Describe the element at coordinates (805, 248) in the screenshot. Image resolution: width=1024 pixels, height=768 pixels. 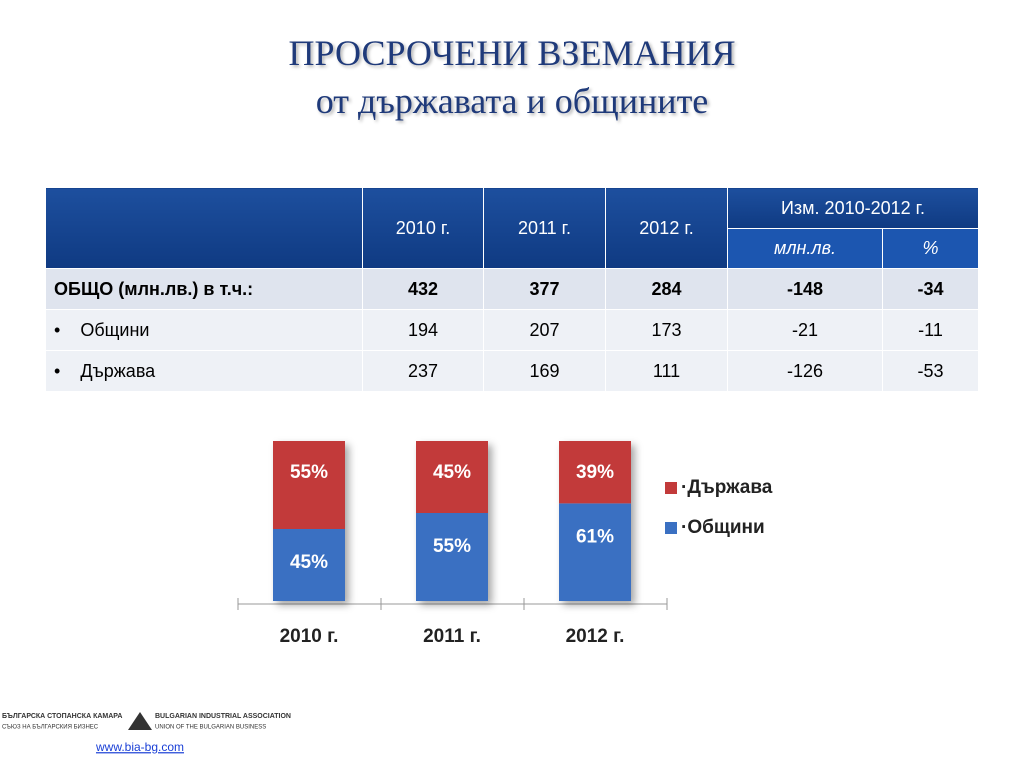
I see `subheader-cell: млн.лв.` at that location.